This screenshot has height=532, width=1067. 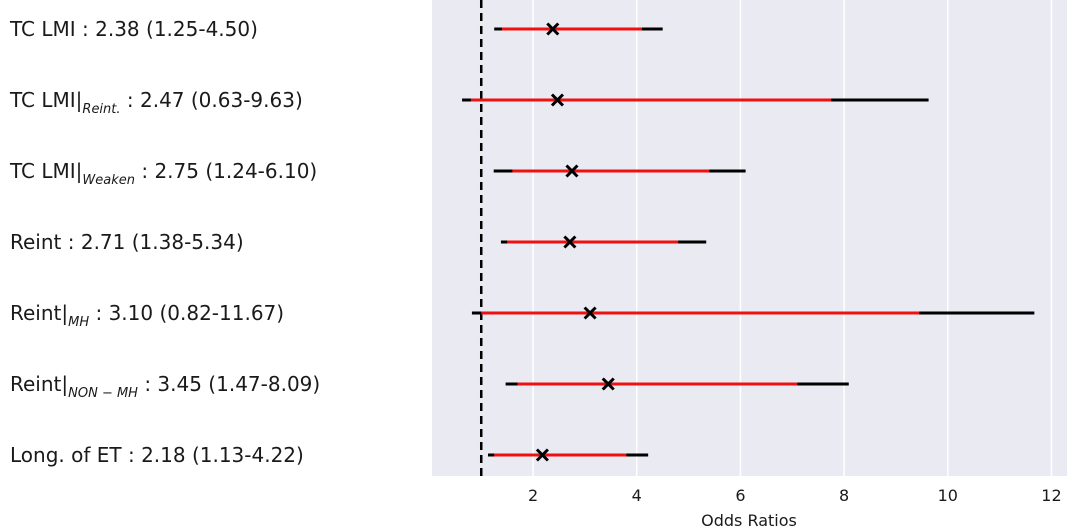 I want to click on row-value-label: : 2.38 (1.25-4.50), so click(x=167, y=29).